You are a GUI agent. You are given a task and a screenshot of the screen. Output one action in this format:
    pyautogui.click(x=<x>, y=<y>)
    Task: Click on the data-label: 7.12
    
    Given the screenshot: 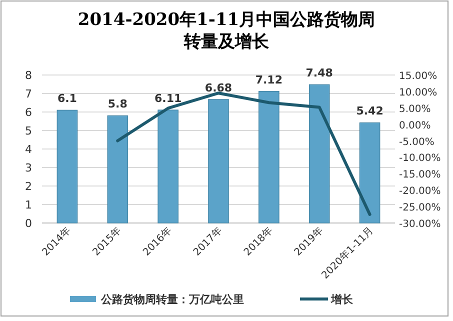 What is the action you would take?
    pyautogui.click(x=268, y=79)
    